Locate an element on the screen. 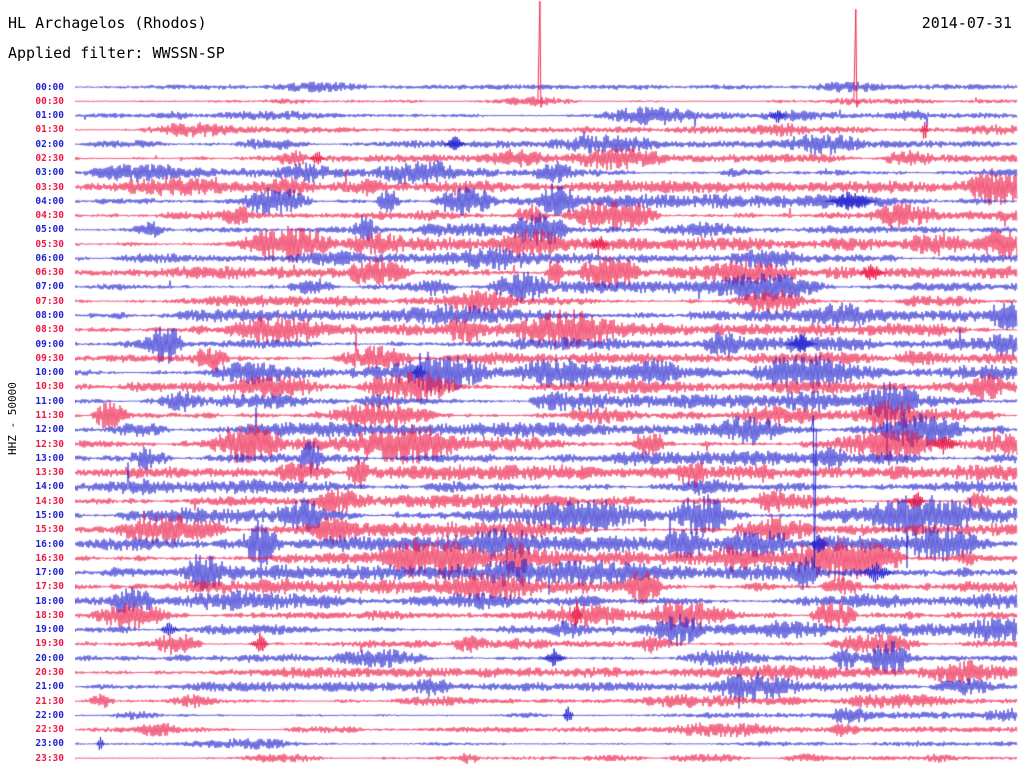  time-label: 08:30 is located at coordinates (49, 330).